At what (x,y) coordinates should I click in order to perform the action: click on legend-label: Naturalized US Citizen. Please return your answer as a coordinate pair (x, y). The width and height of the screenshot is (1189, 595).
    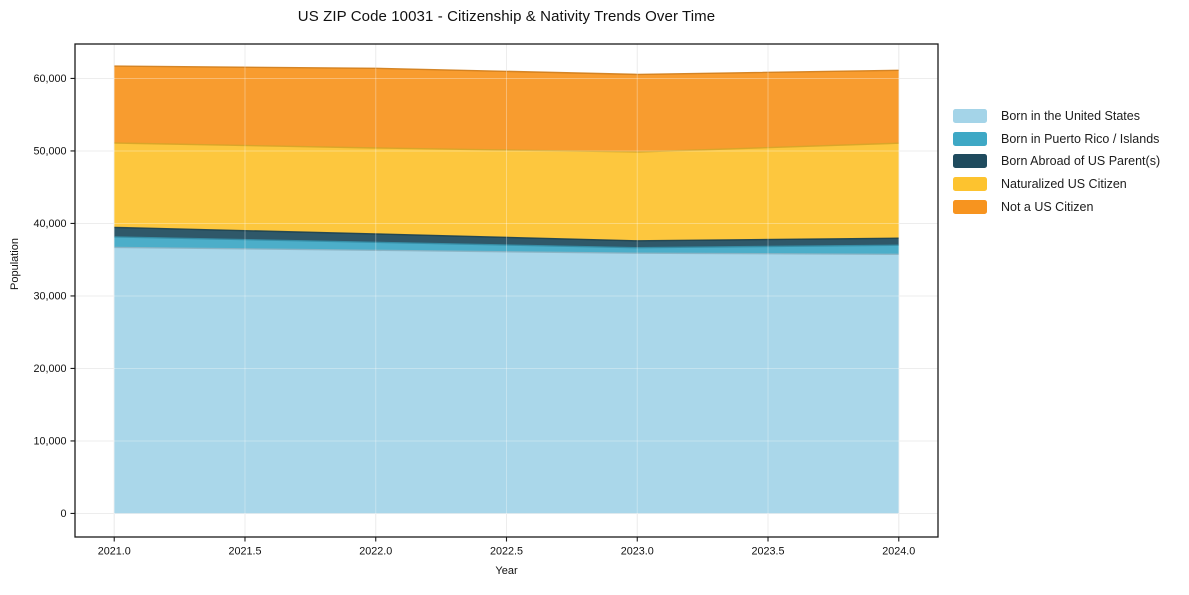
    Looking at the image, I should click on (1064, 184).